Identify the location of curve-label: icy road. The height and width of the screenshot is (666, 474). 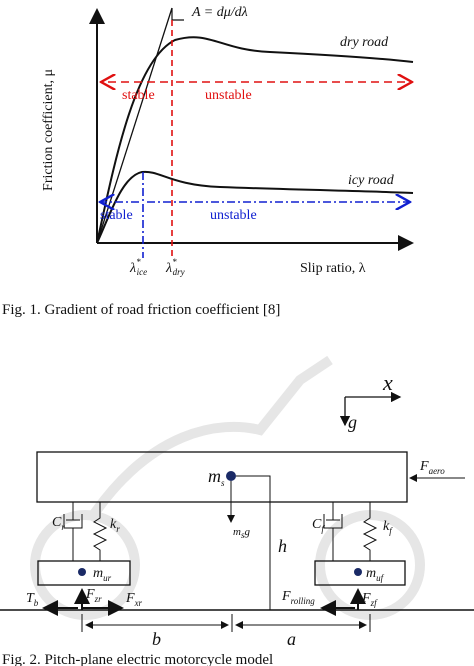
(371, 180).